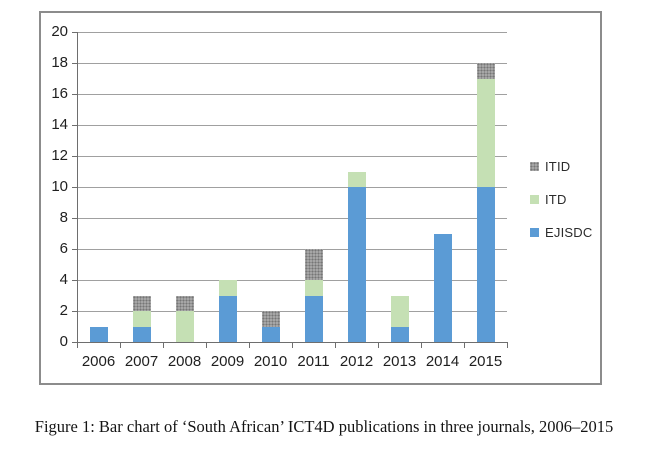 The width and height of the screenshot is (648, 451). I want to click on y-tick-label-0: 0, so click(63, 341).